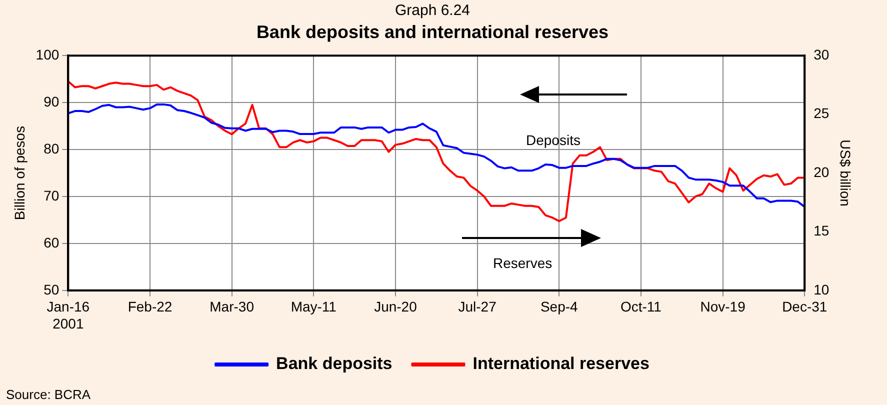  Describe the element at coordinates (52, 148) in the screenshot. I see `y-tick-label: 80` at that location.